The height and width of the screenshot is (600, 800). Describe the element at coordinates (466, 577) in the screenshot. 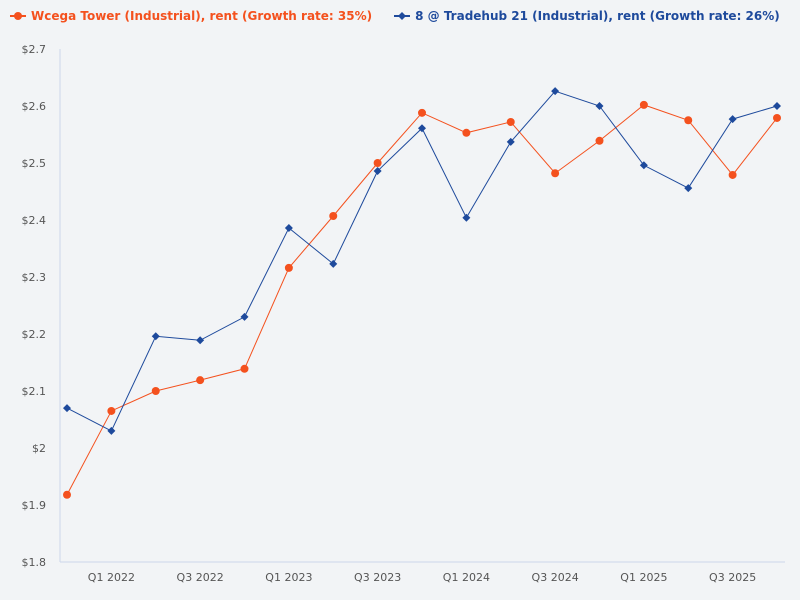

I see `x-tick-label: Q1 2024` at that location.